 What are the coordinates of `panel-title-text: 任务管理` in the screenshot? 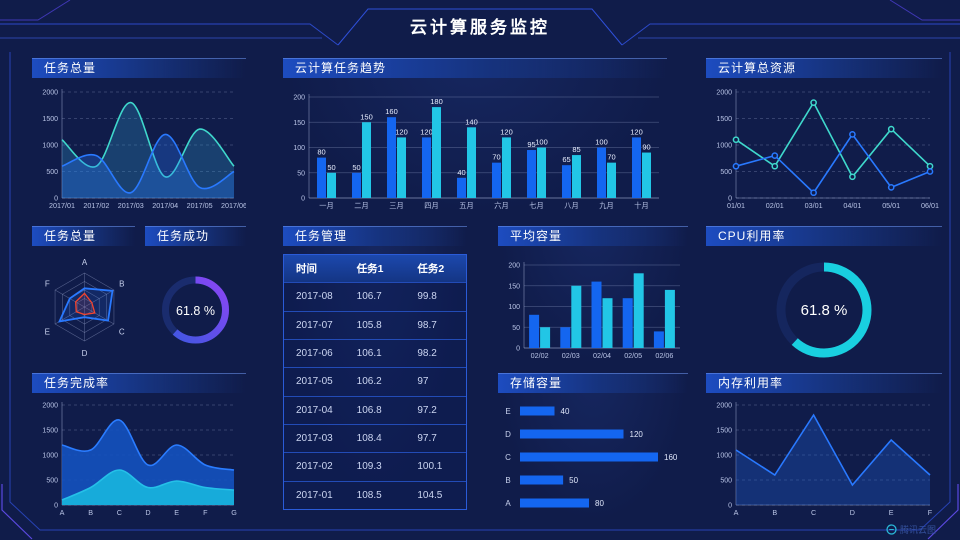 It's located at (321, 236).